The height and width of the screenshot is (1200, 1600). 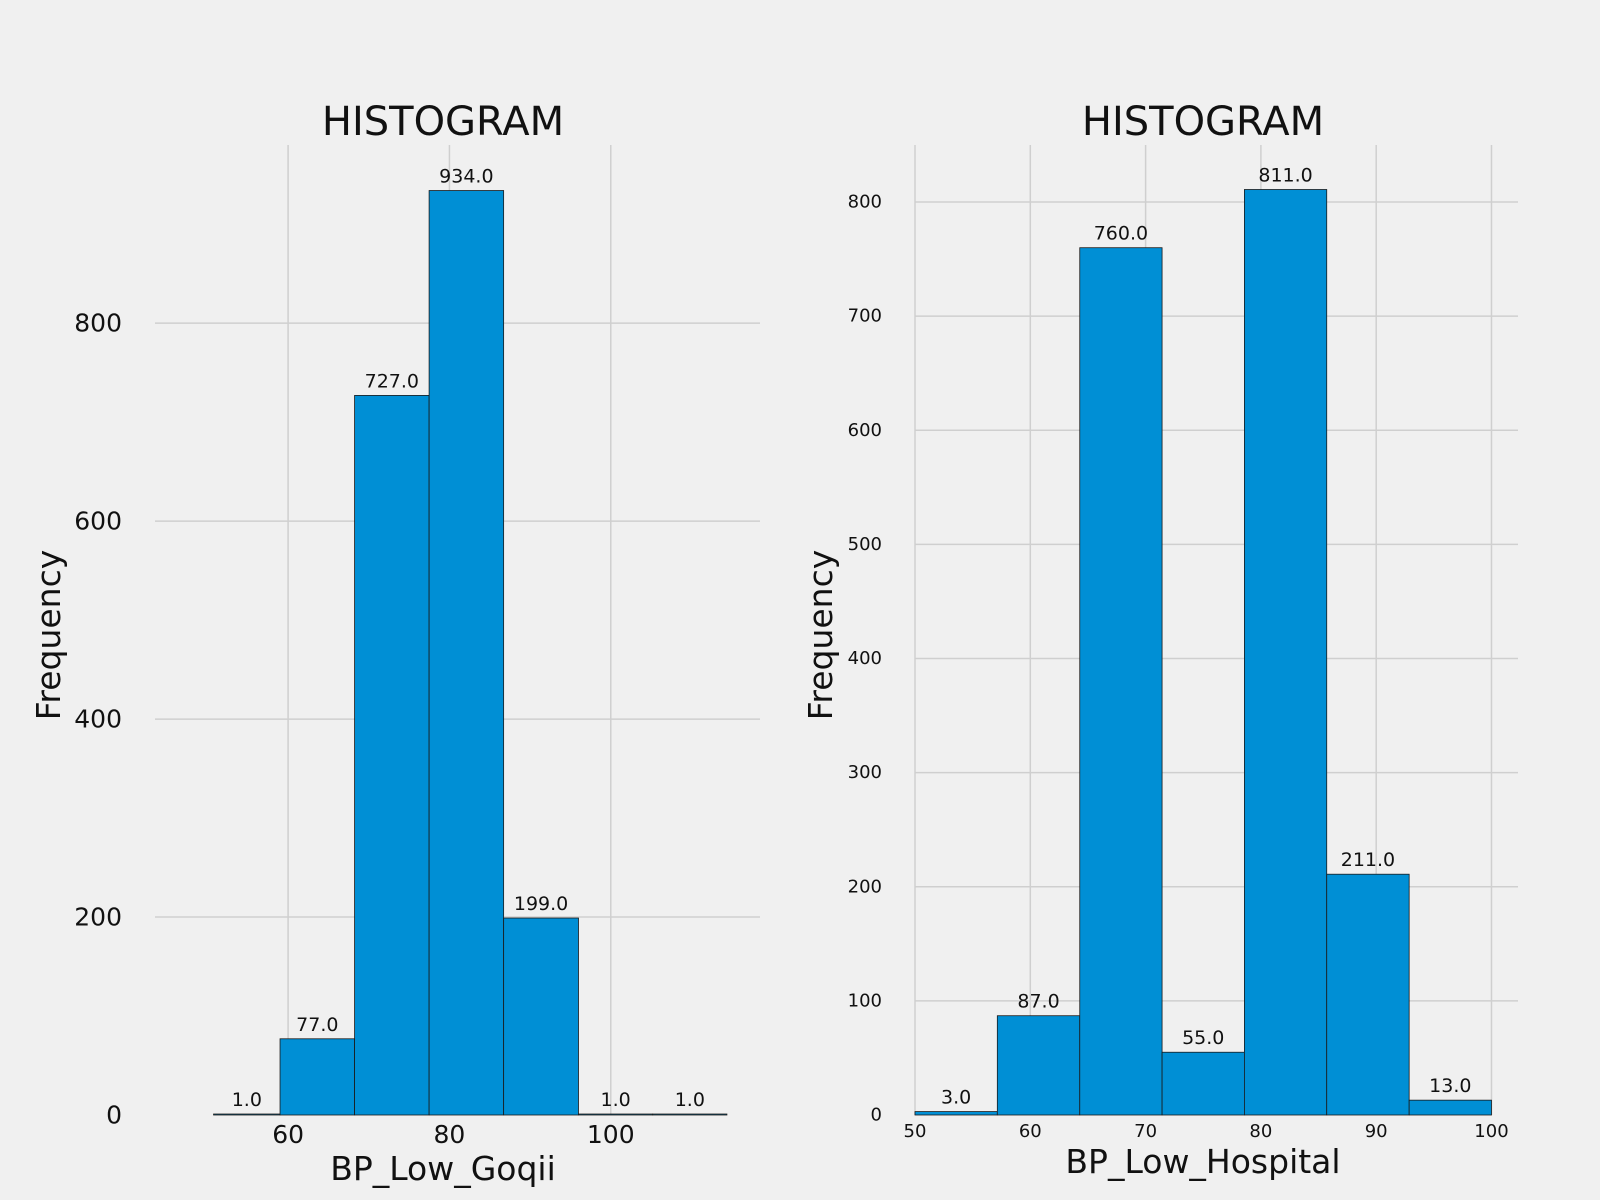 I want to click on y-ticks-goqii: 0 200 400 600 800, so click(x=98, y=719).